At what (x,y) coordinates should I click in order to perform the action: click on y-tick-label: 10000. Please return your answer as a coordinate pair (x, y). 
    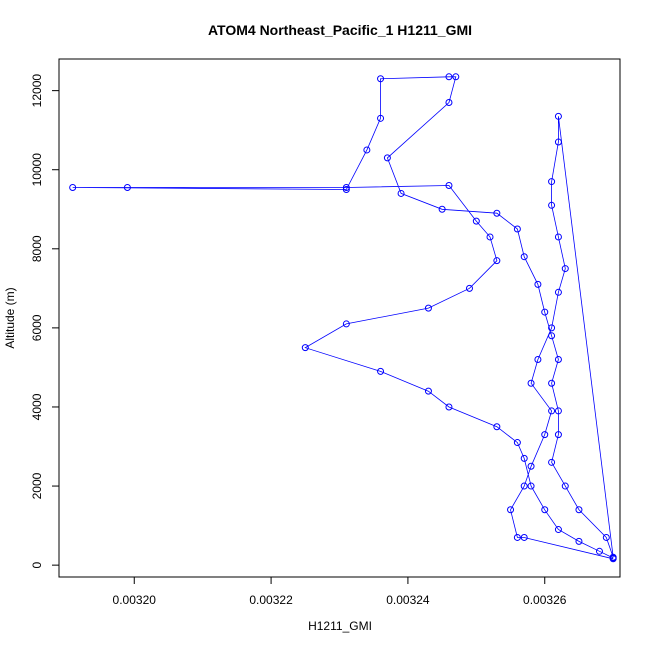
    Looking at the image, I should click on (37, 170).